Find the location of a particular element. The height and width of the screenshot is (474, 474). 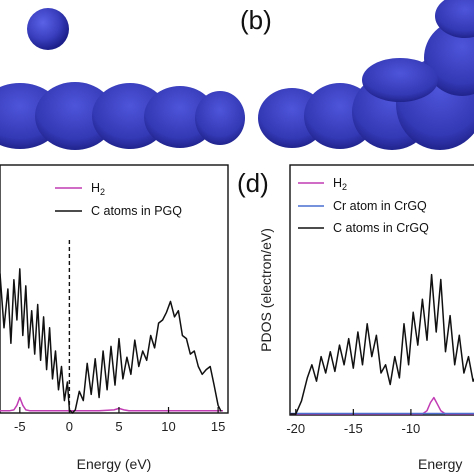

chart-d-ylabel: PDOS (electron/eV) is located at coordinates (266, 290).